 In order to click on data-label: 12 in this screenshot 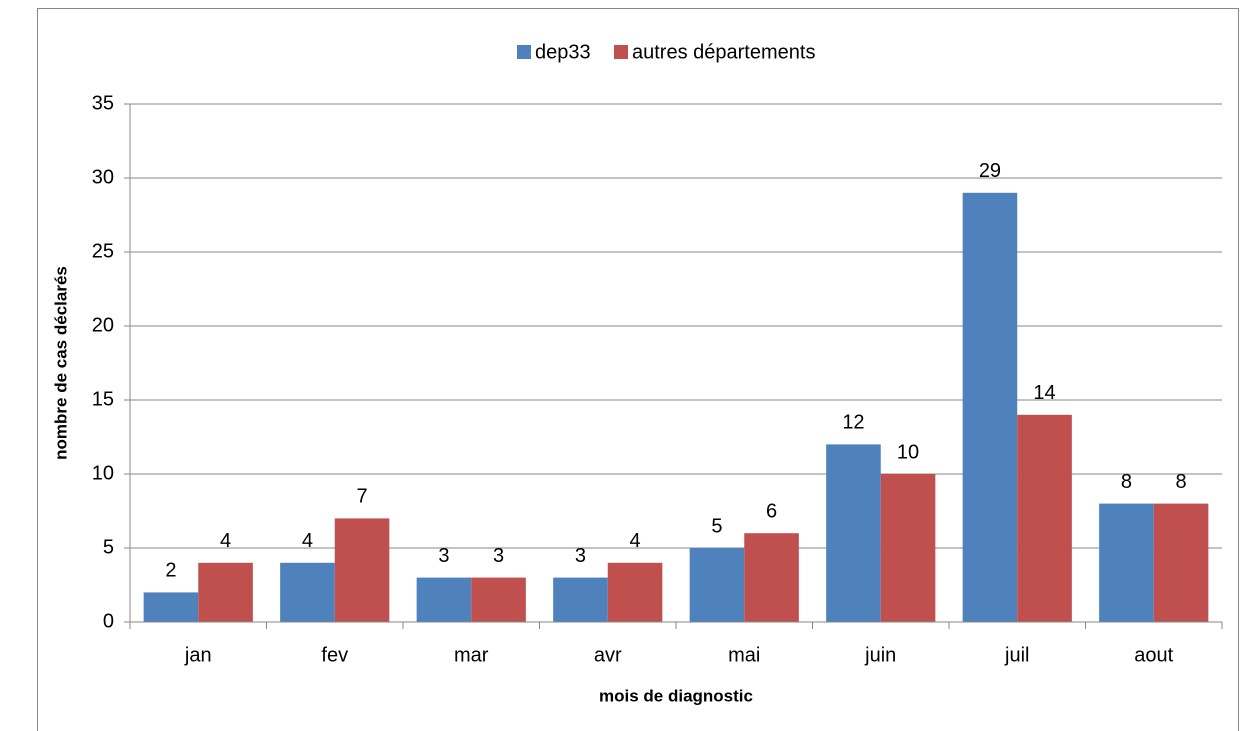, I will do `click(853, 423)`.